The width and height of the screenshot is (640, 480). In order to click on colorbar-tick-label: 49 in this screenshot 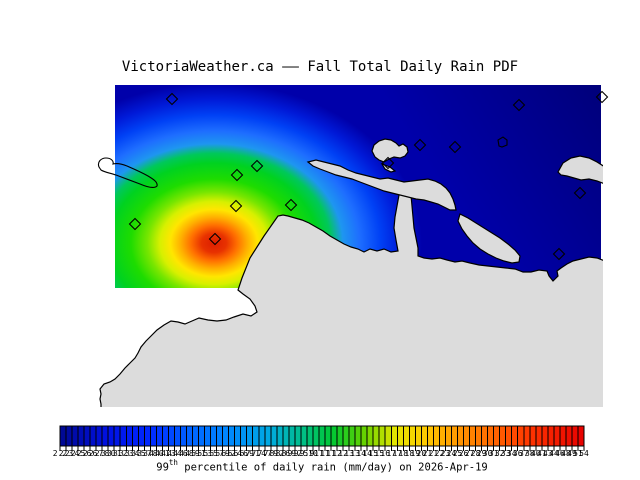, I will do `click(572, 453)`.